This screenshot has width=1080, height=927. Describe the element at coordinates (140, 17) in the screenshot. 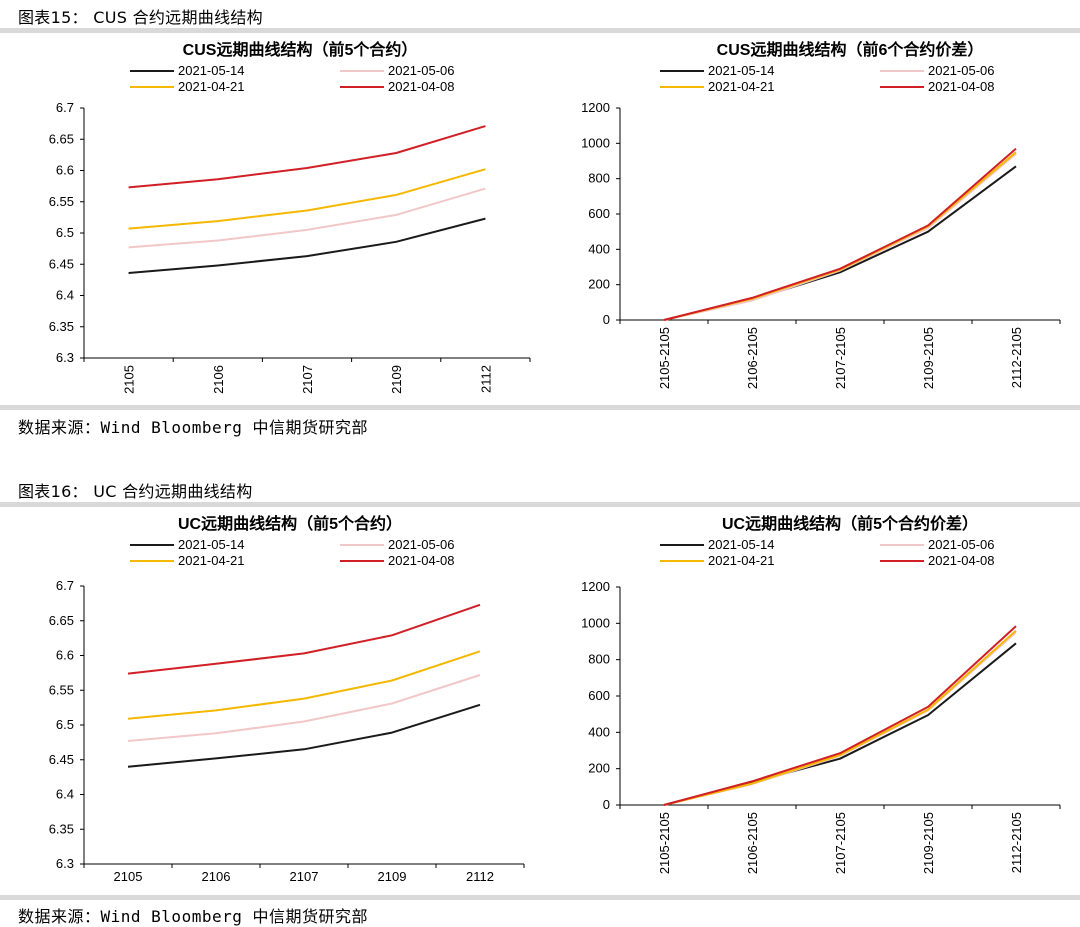

I see `figure-title: 图表15： CUS 合约远期曲线结构` at that location.